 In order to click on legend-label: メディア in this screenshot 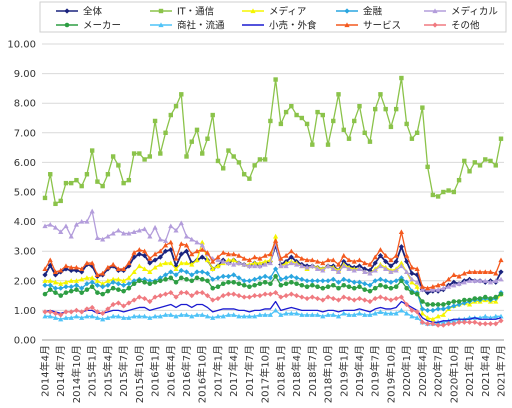, I will do `click(287, 12)`.